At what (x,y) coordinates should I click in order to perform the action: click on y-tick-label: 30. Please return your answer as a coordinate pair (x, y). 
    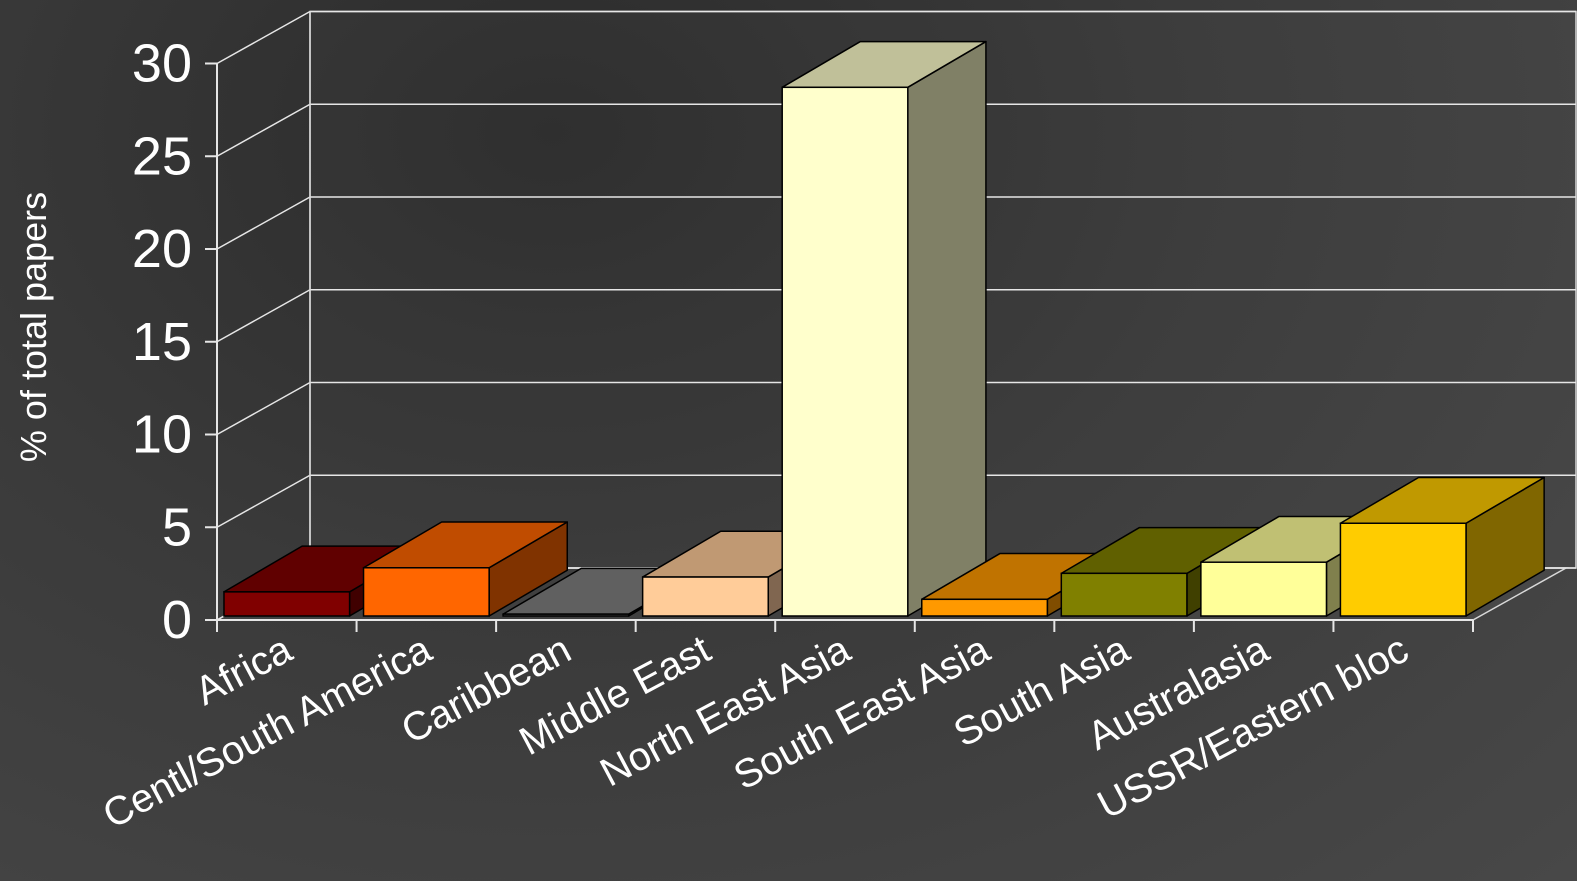
    Looking at the image, I should click on (162, 64).